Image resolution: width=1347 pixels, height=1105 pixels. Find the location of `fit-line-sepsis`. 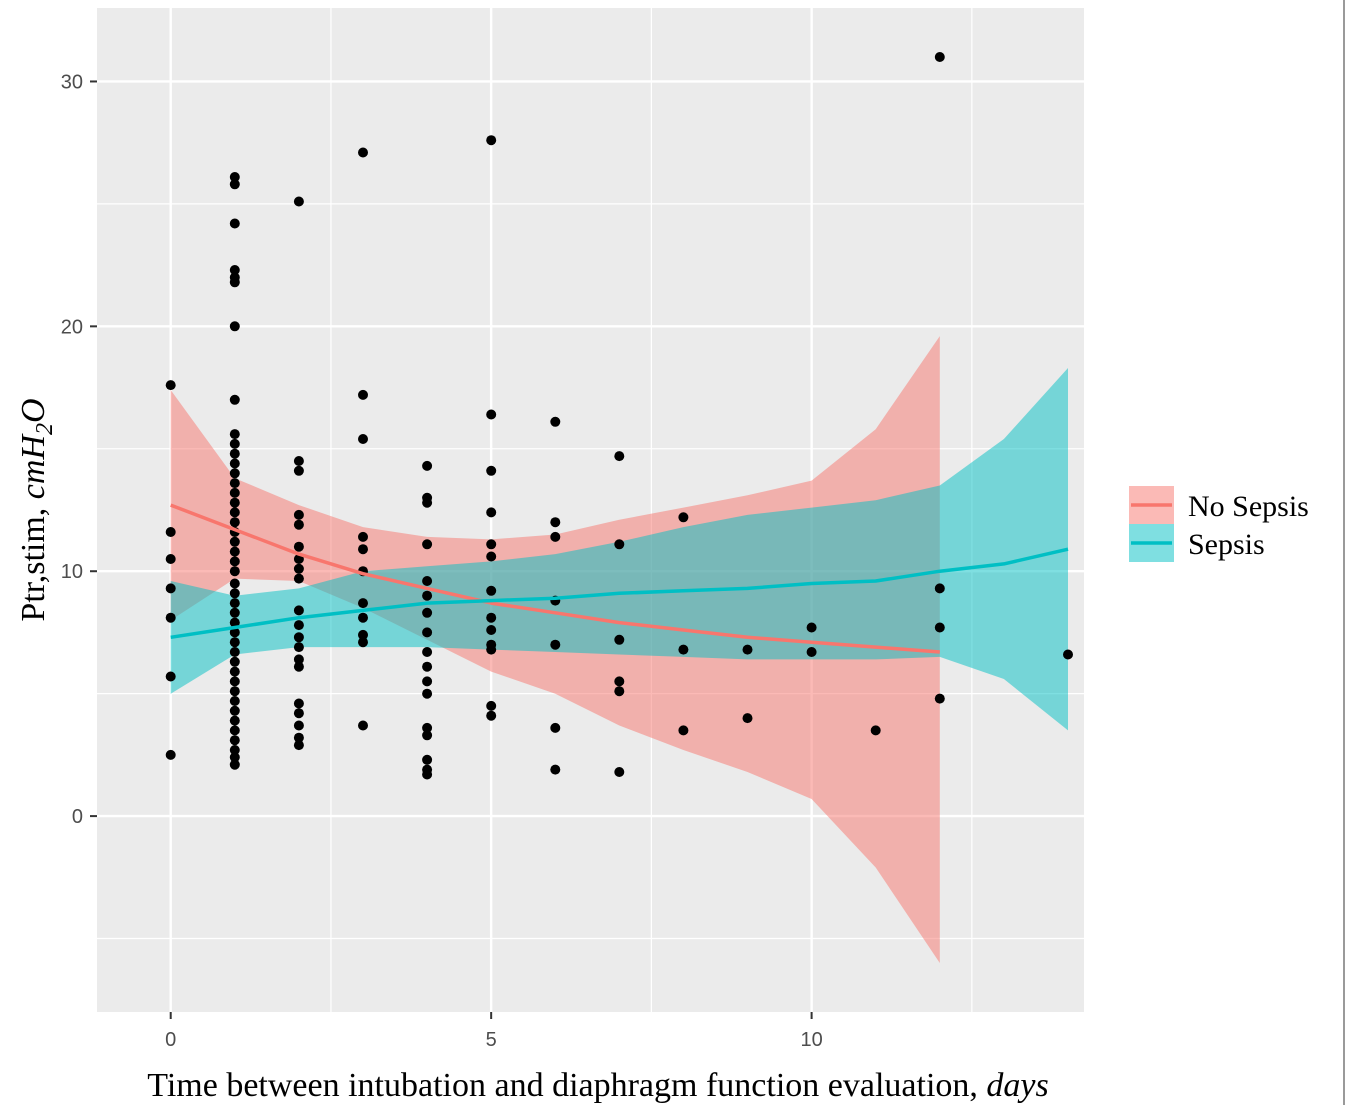

fit-line-sepsis is located at coordinates (619, 593).